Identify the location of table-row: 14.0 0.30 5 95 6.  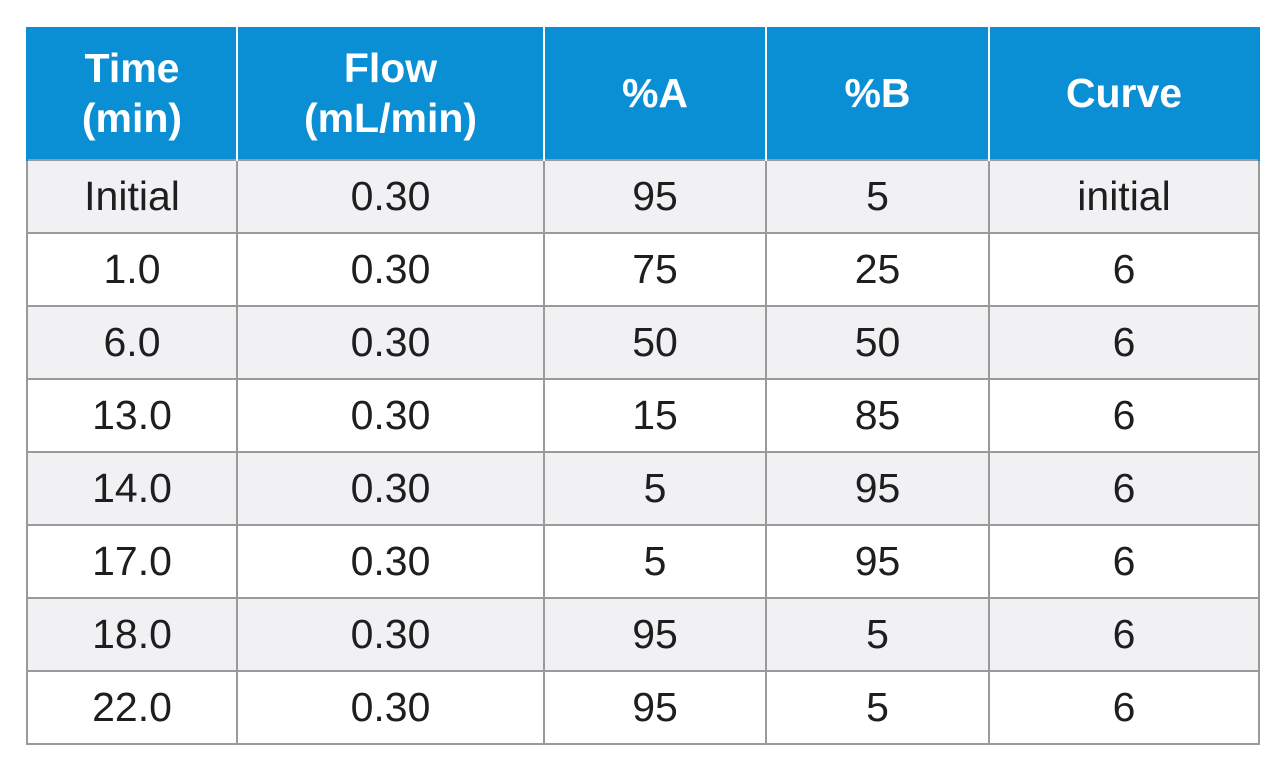
(643, 488).